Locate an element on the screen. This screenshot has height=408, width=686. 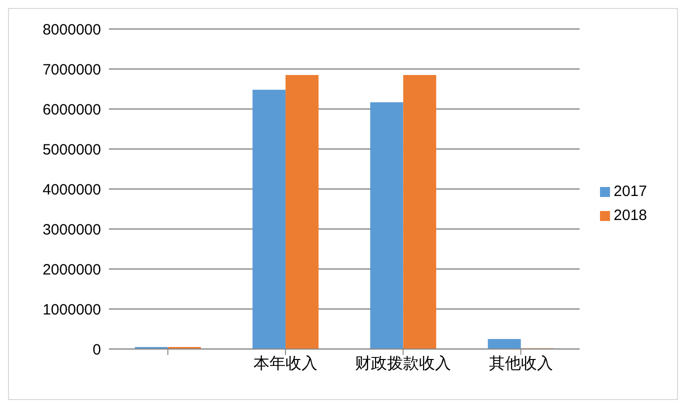
y-tick-label: 1000000 is located at coordinates (71, 309).